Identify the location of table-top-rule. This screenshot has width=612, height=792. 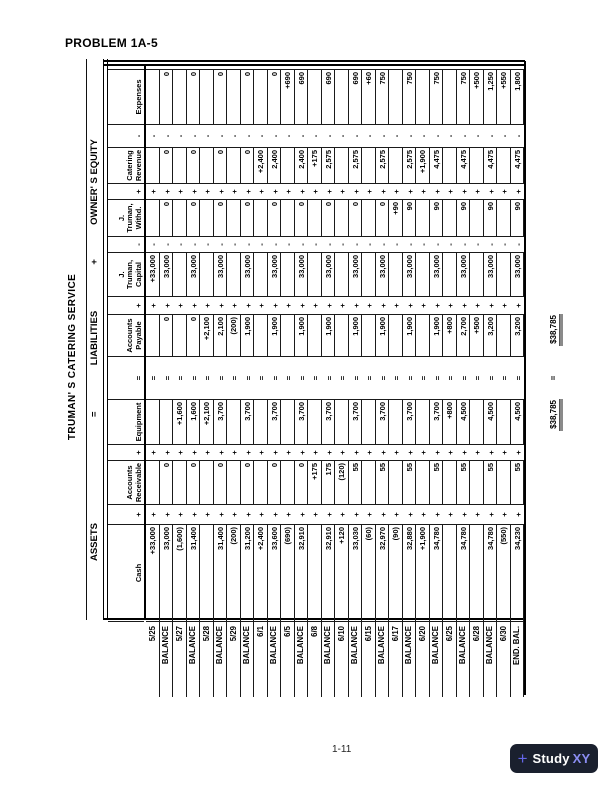
(86, 339).